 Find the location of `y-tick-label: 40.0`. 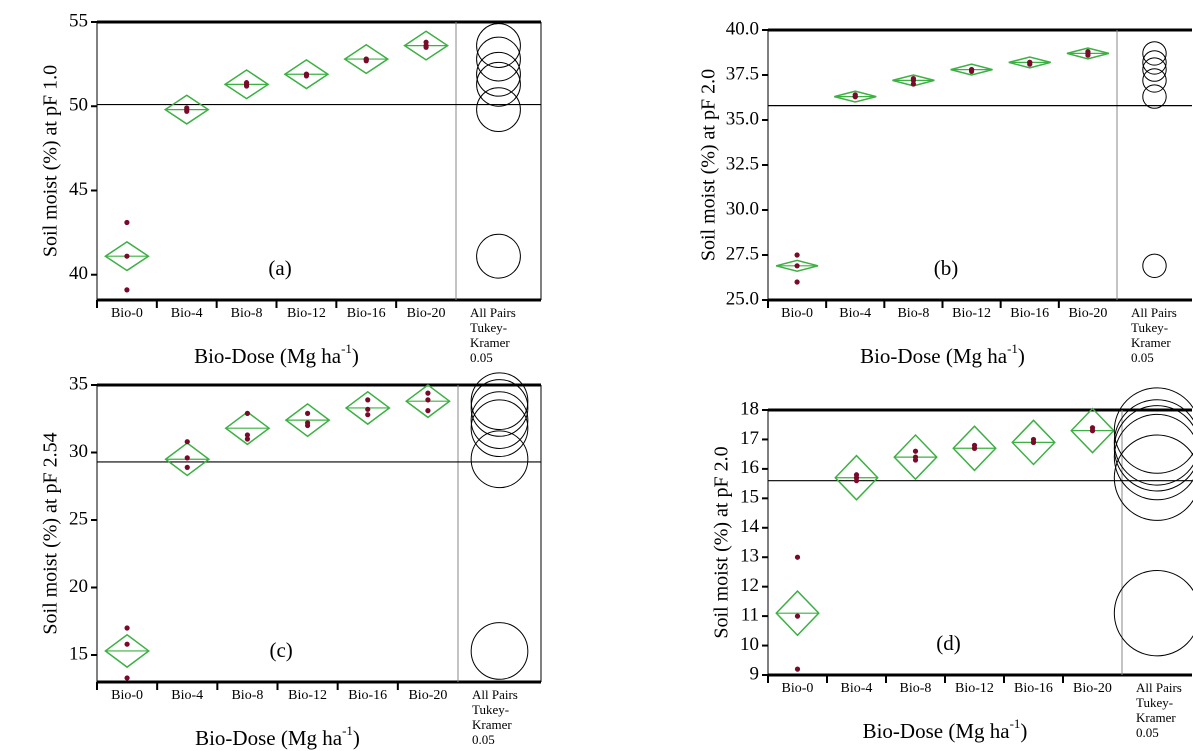

y-tick-label: 40.0 is located at coordinates (742, 28).